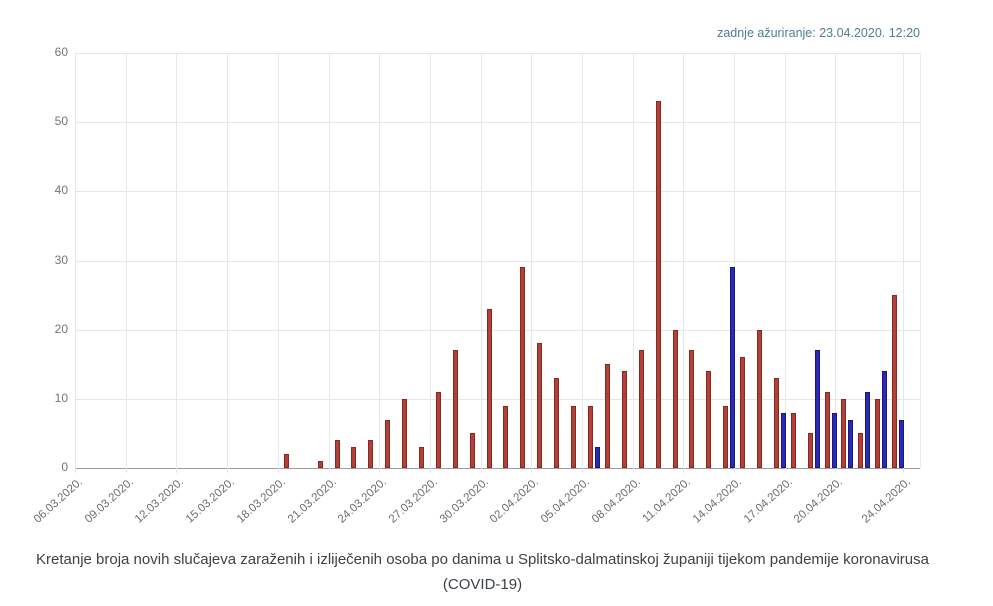 The width and height of the screenshot is (993, 606). What do you see at coordinates (901, 444) in the screenshot?
I see `bar-izliječeni-23.04.2020.` at bounding box center [901, 444].